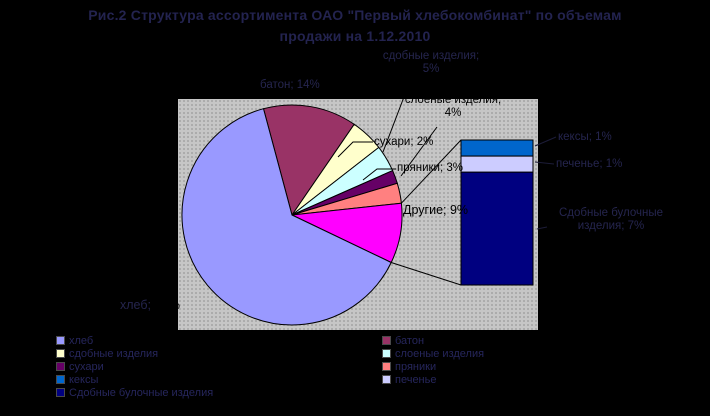 This screenshot has height=416, width=710. I want to click on legend-item: сдобные изделия, so click(134, 353).